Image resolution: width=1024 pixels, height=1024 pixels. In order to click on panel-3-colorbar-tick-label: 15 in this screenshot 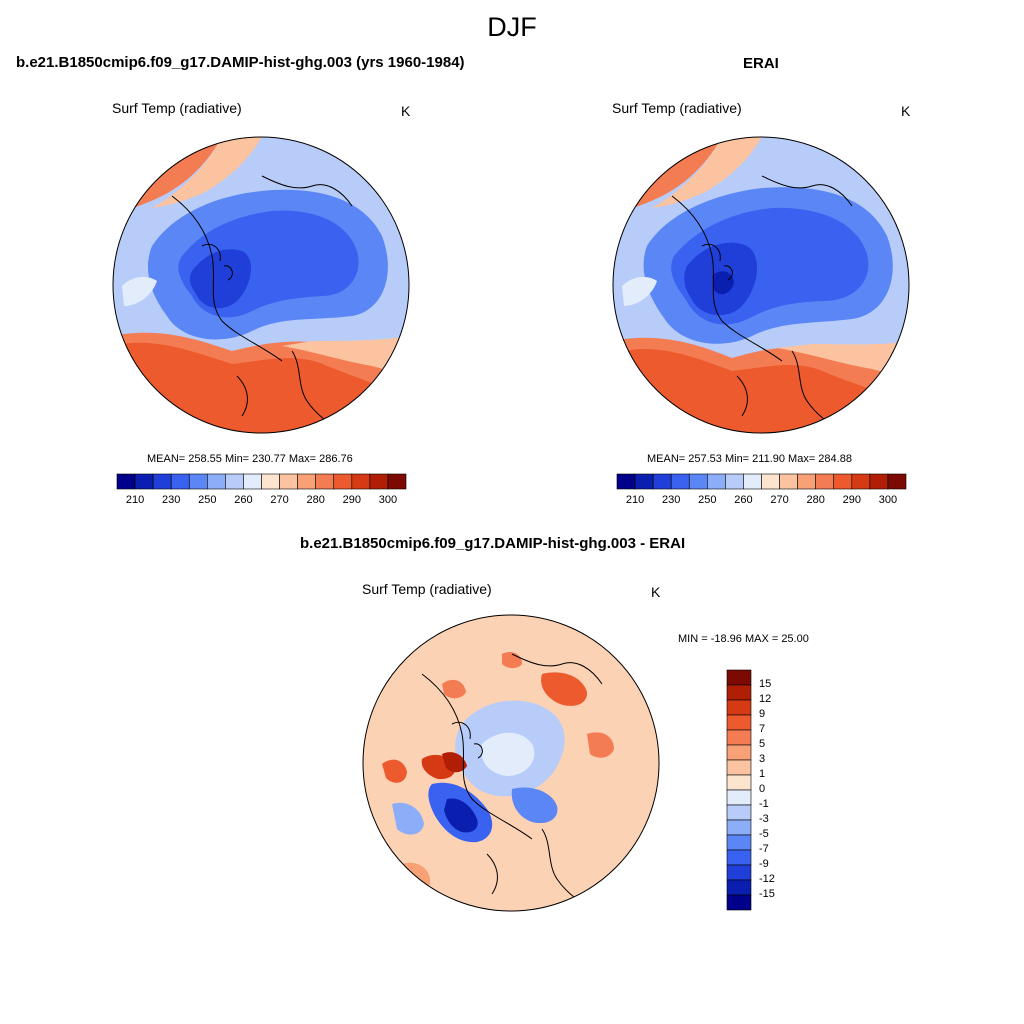, I will do `click(765, 684)`.